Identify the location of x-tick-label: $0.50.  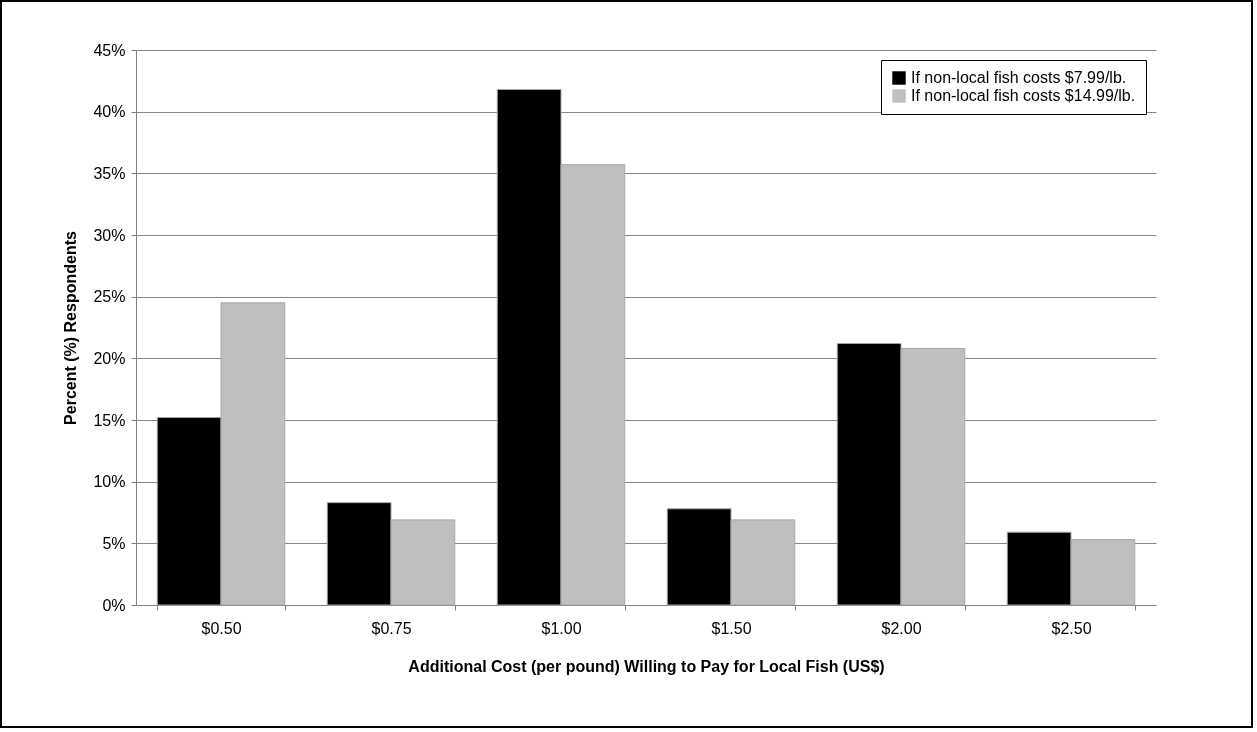
(221, 628).